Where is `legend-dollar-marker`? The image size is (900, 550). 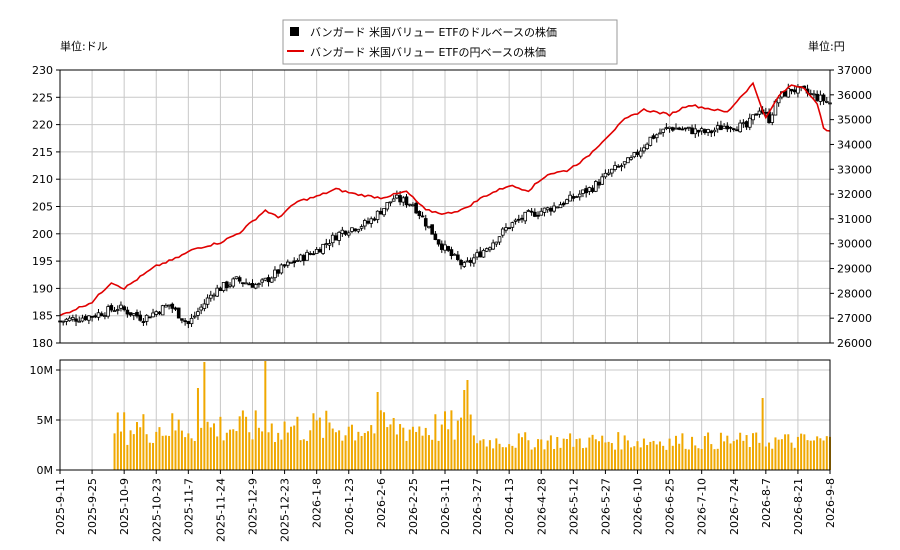
legend-dollar-marker is located at coordinates (294, 31).